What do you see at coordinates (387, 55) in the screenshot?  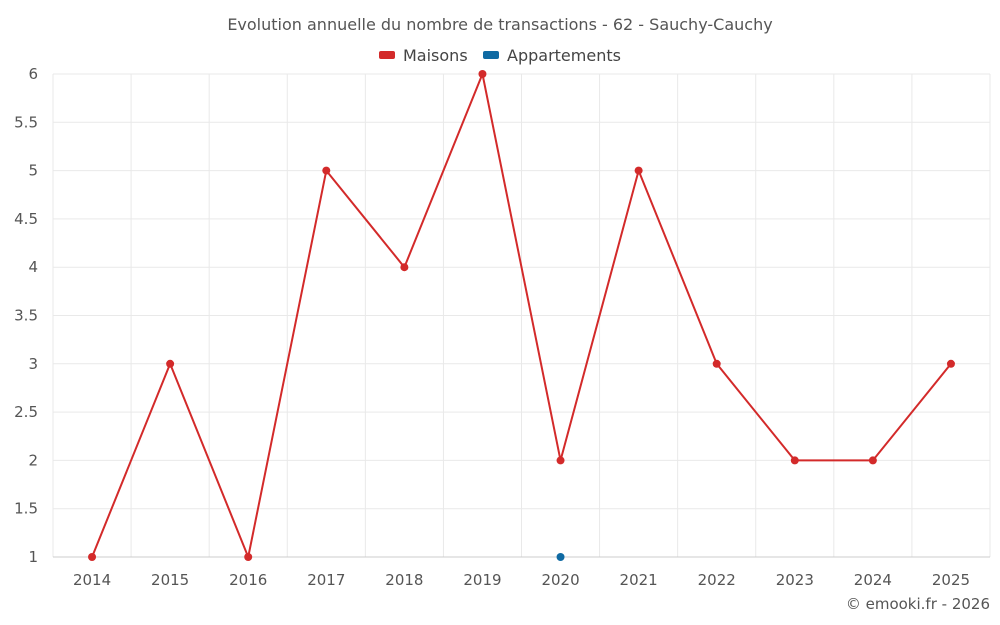 I see `legend-swatch-maisons` at bounding box center [387, 55].